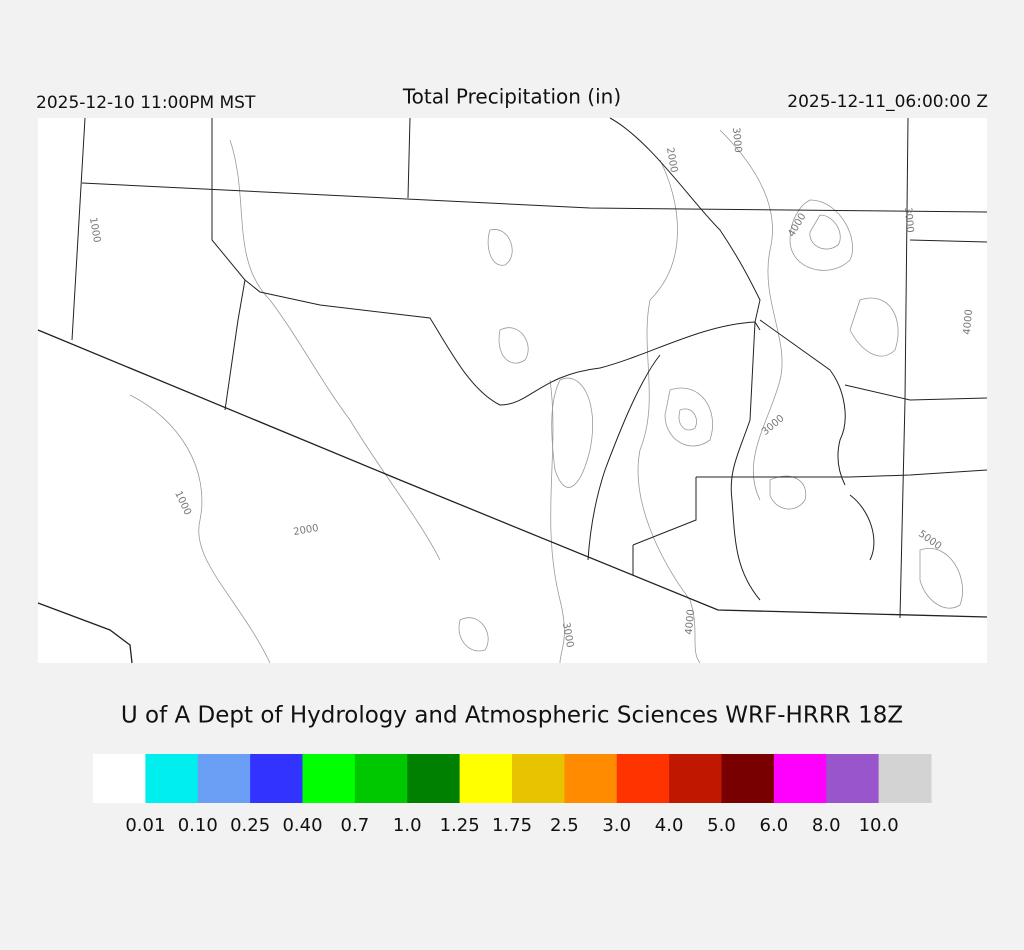 This screenshot has width=1024, height=950. Describe the element at coordinates (564, 825) in the screenshot. I see `colorbar-label: 2.5` at that location.